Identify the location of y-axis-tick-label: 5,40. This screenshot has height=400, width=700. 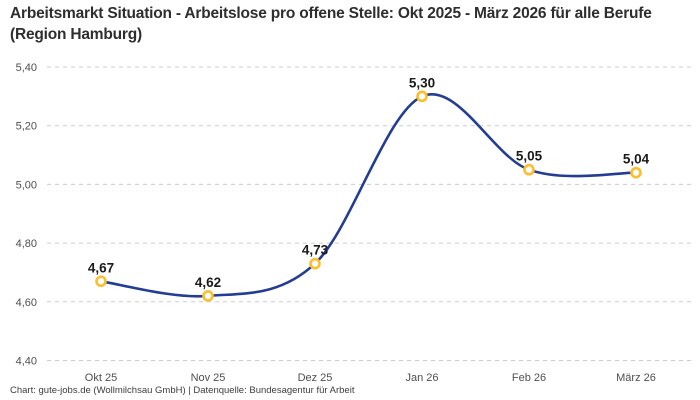
(26, 68).